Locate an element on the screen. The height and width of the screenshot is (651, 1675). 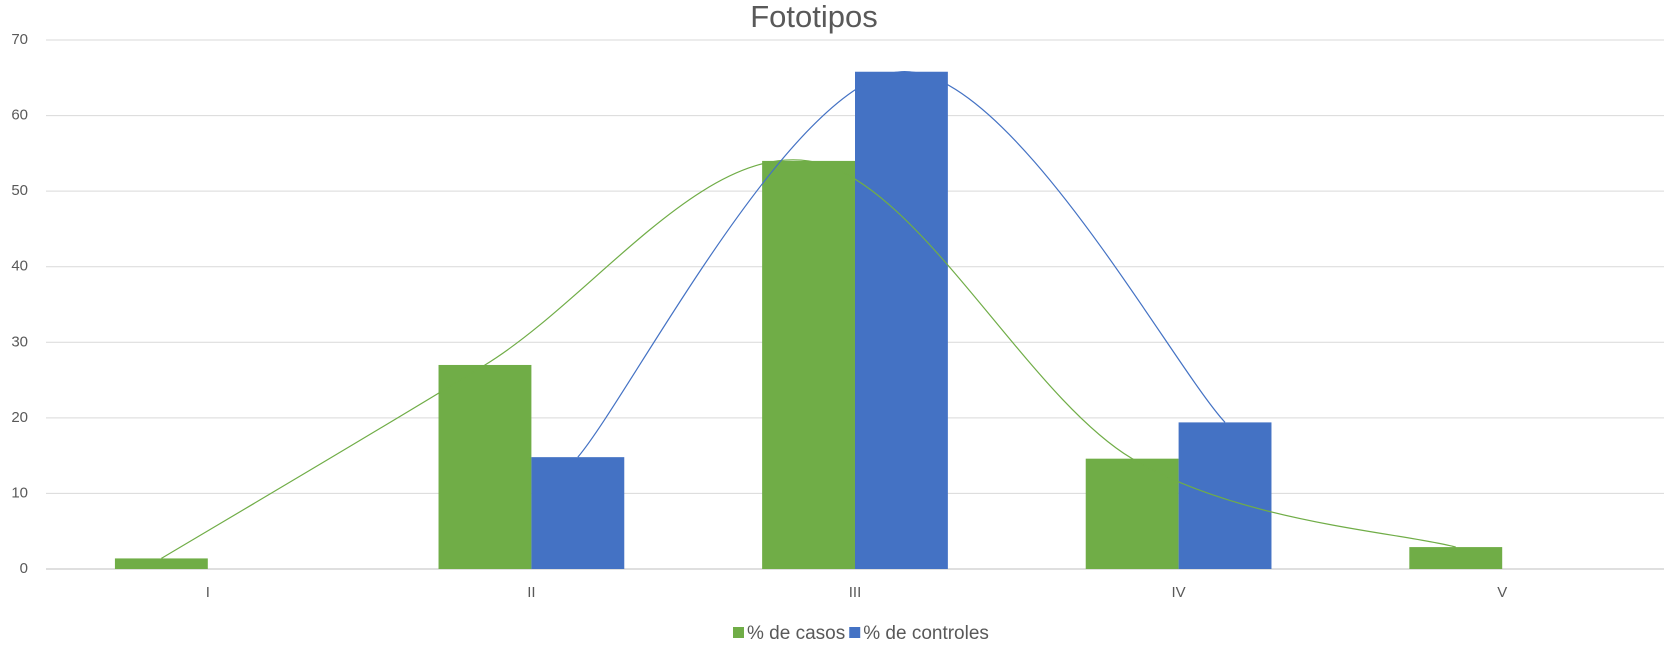
y-tick-label: 40 is located at coordinates (19, 266).